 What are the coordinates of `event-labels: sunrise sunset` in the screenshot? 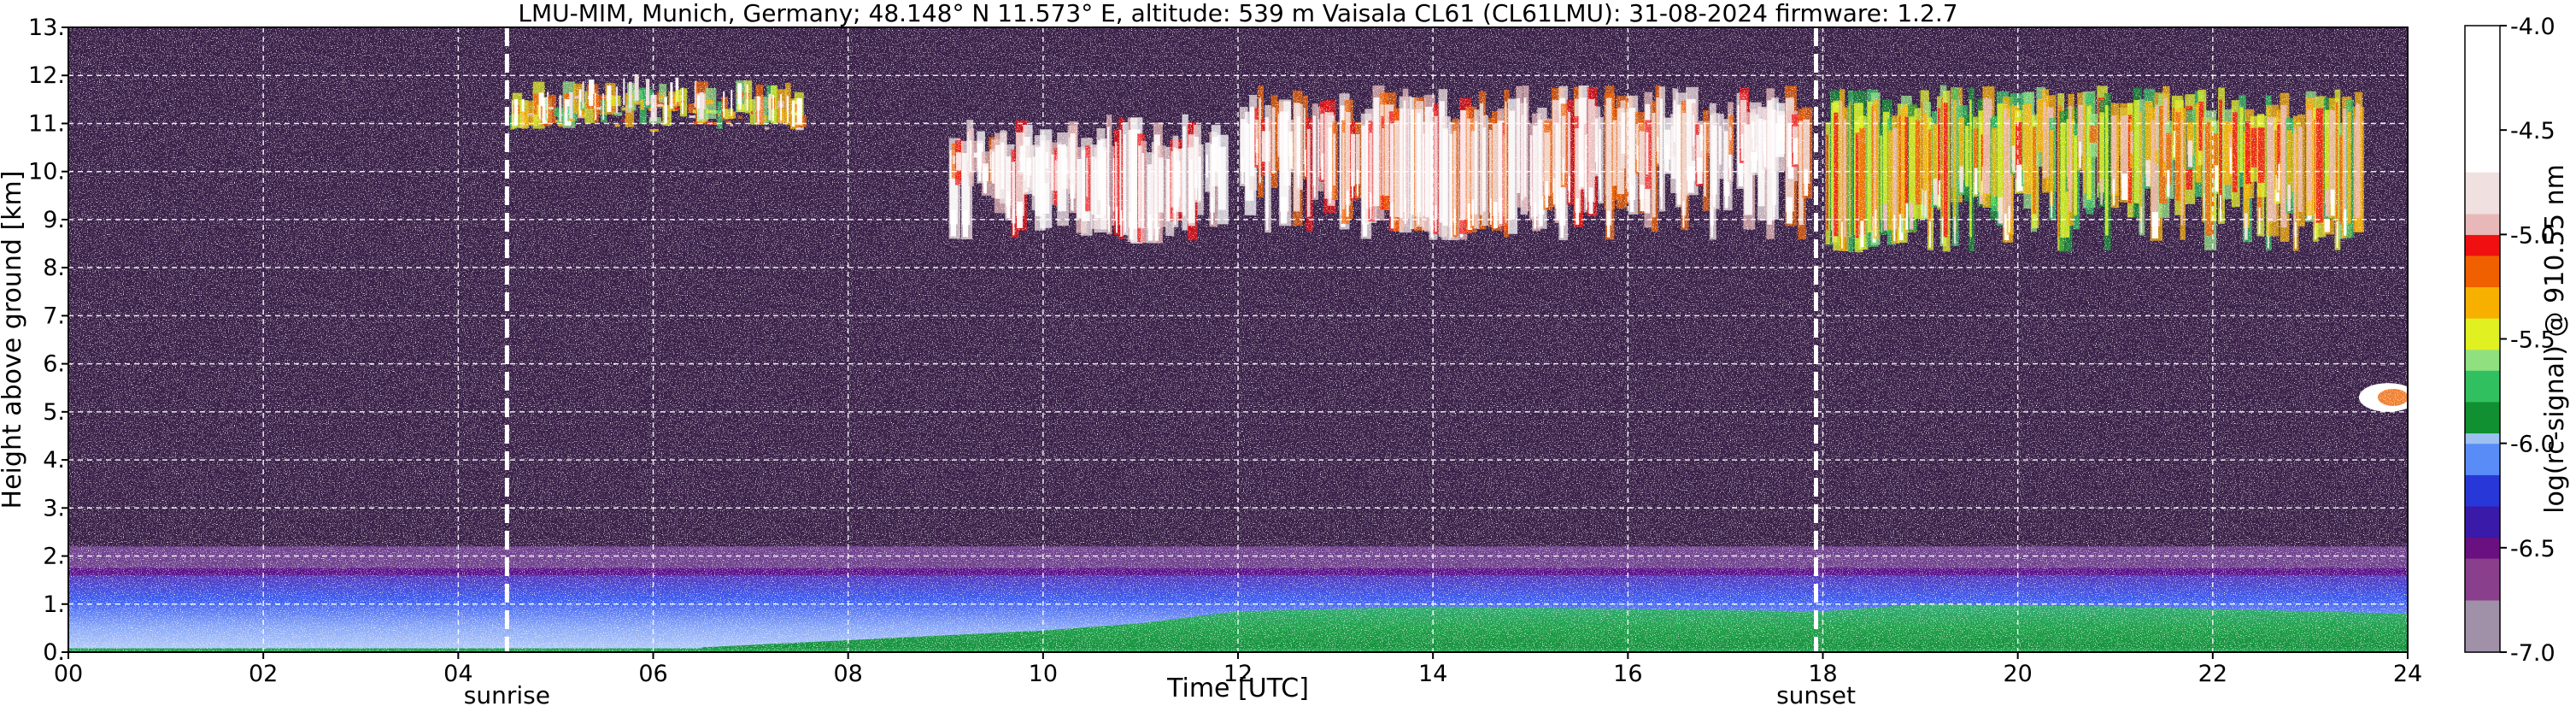 It's located at (1160, 693).